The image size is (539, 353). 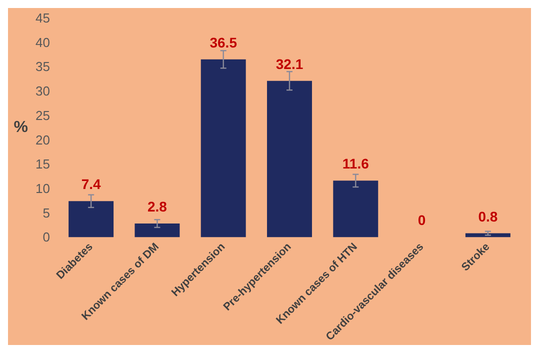 I want to click on y-tick-label: 30, so click(x=43, y=91).